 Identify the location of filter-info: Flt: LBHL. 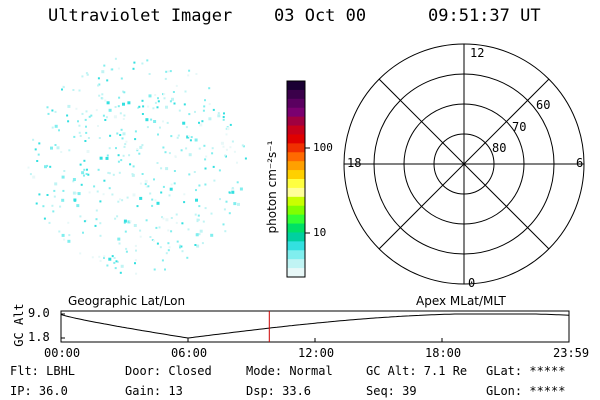
(43, 371).